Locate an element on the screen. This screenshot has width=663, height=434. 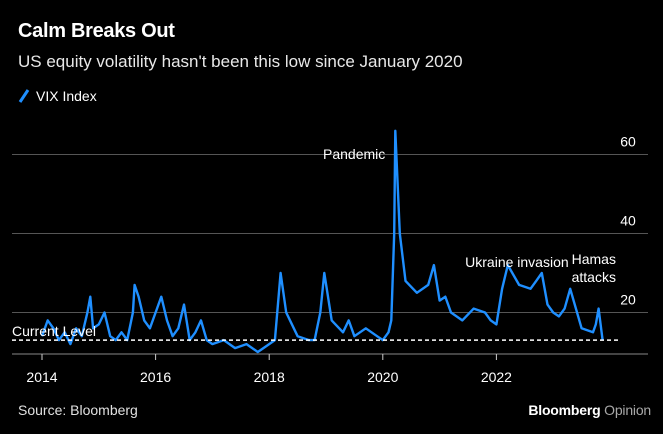
annotation-pandemic: Pandemic is located at coordinates (354, 154).